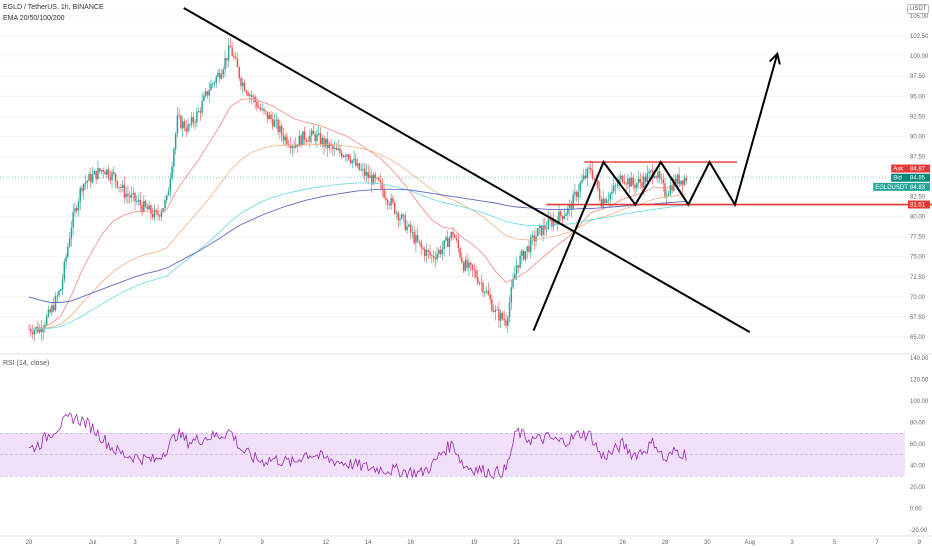 This screenshot has height=550, width=932. What do you see at coordinates (749, 543) in the screenshot?
I see `time-tick-label: Aug` at bounding box center [749, 543].